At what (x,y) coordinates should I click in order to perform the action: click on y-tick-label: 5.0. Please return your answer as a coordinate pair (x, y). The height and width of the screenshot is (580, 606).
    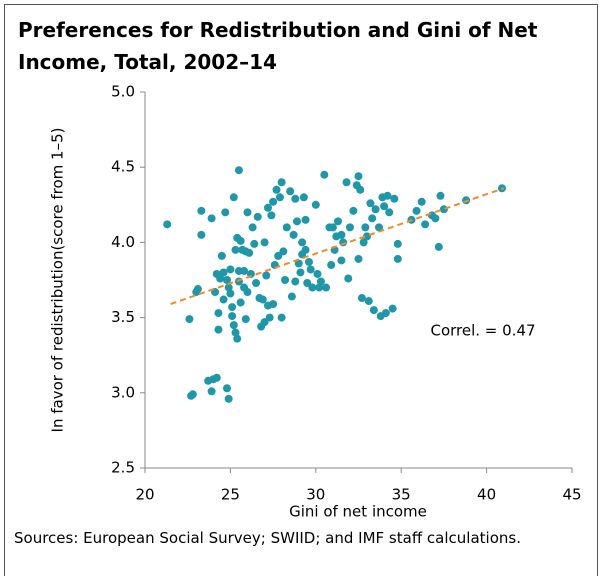
    Looking at the image, I should click on (123, 92).